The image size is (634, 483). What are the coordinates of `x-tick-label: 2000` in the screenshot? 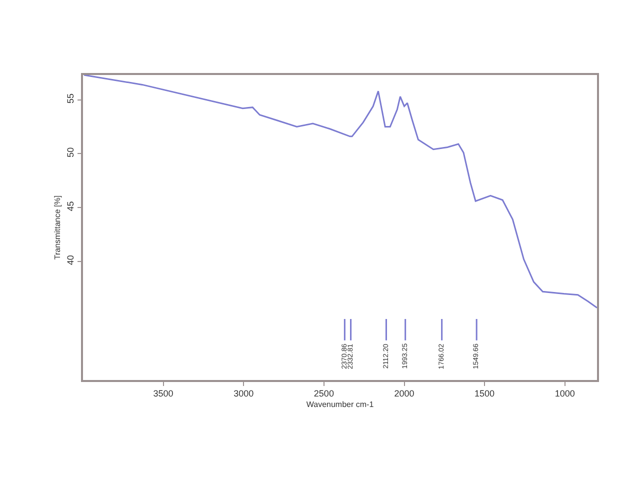 It's located at (404, 393).